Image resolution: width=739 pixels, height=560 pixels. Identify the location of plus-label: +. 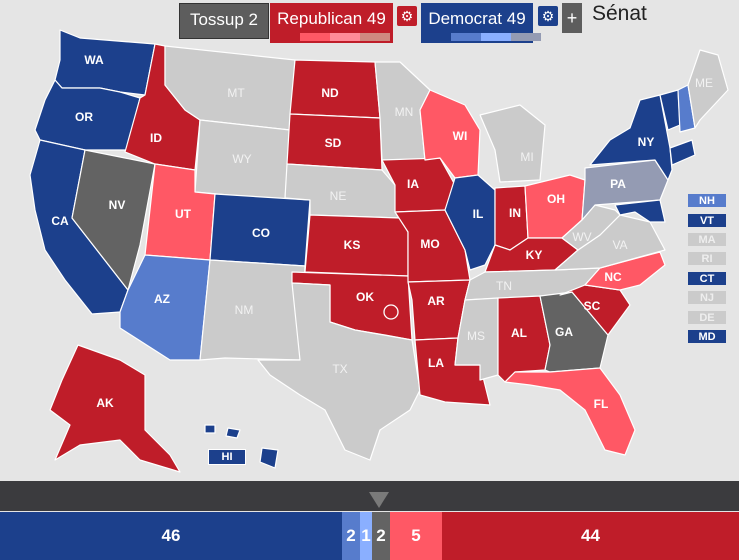
(572, 17).